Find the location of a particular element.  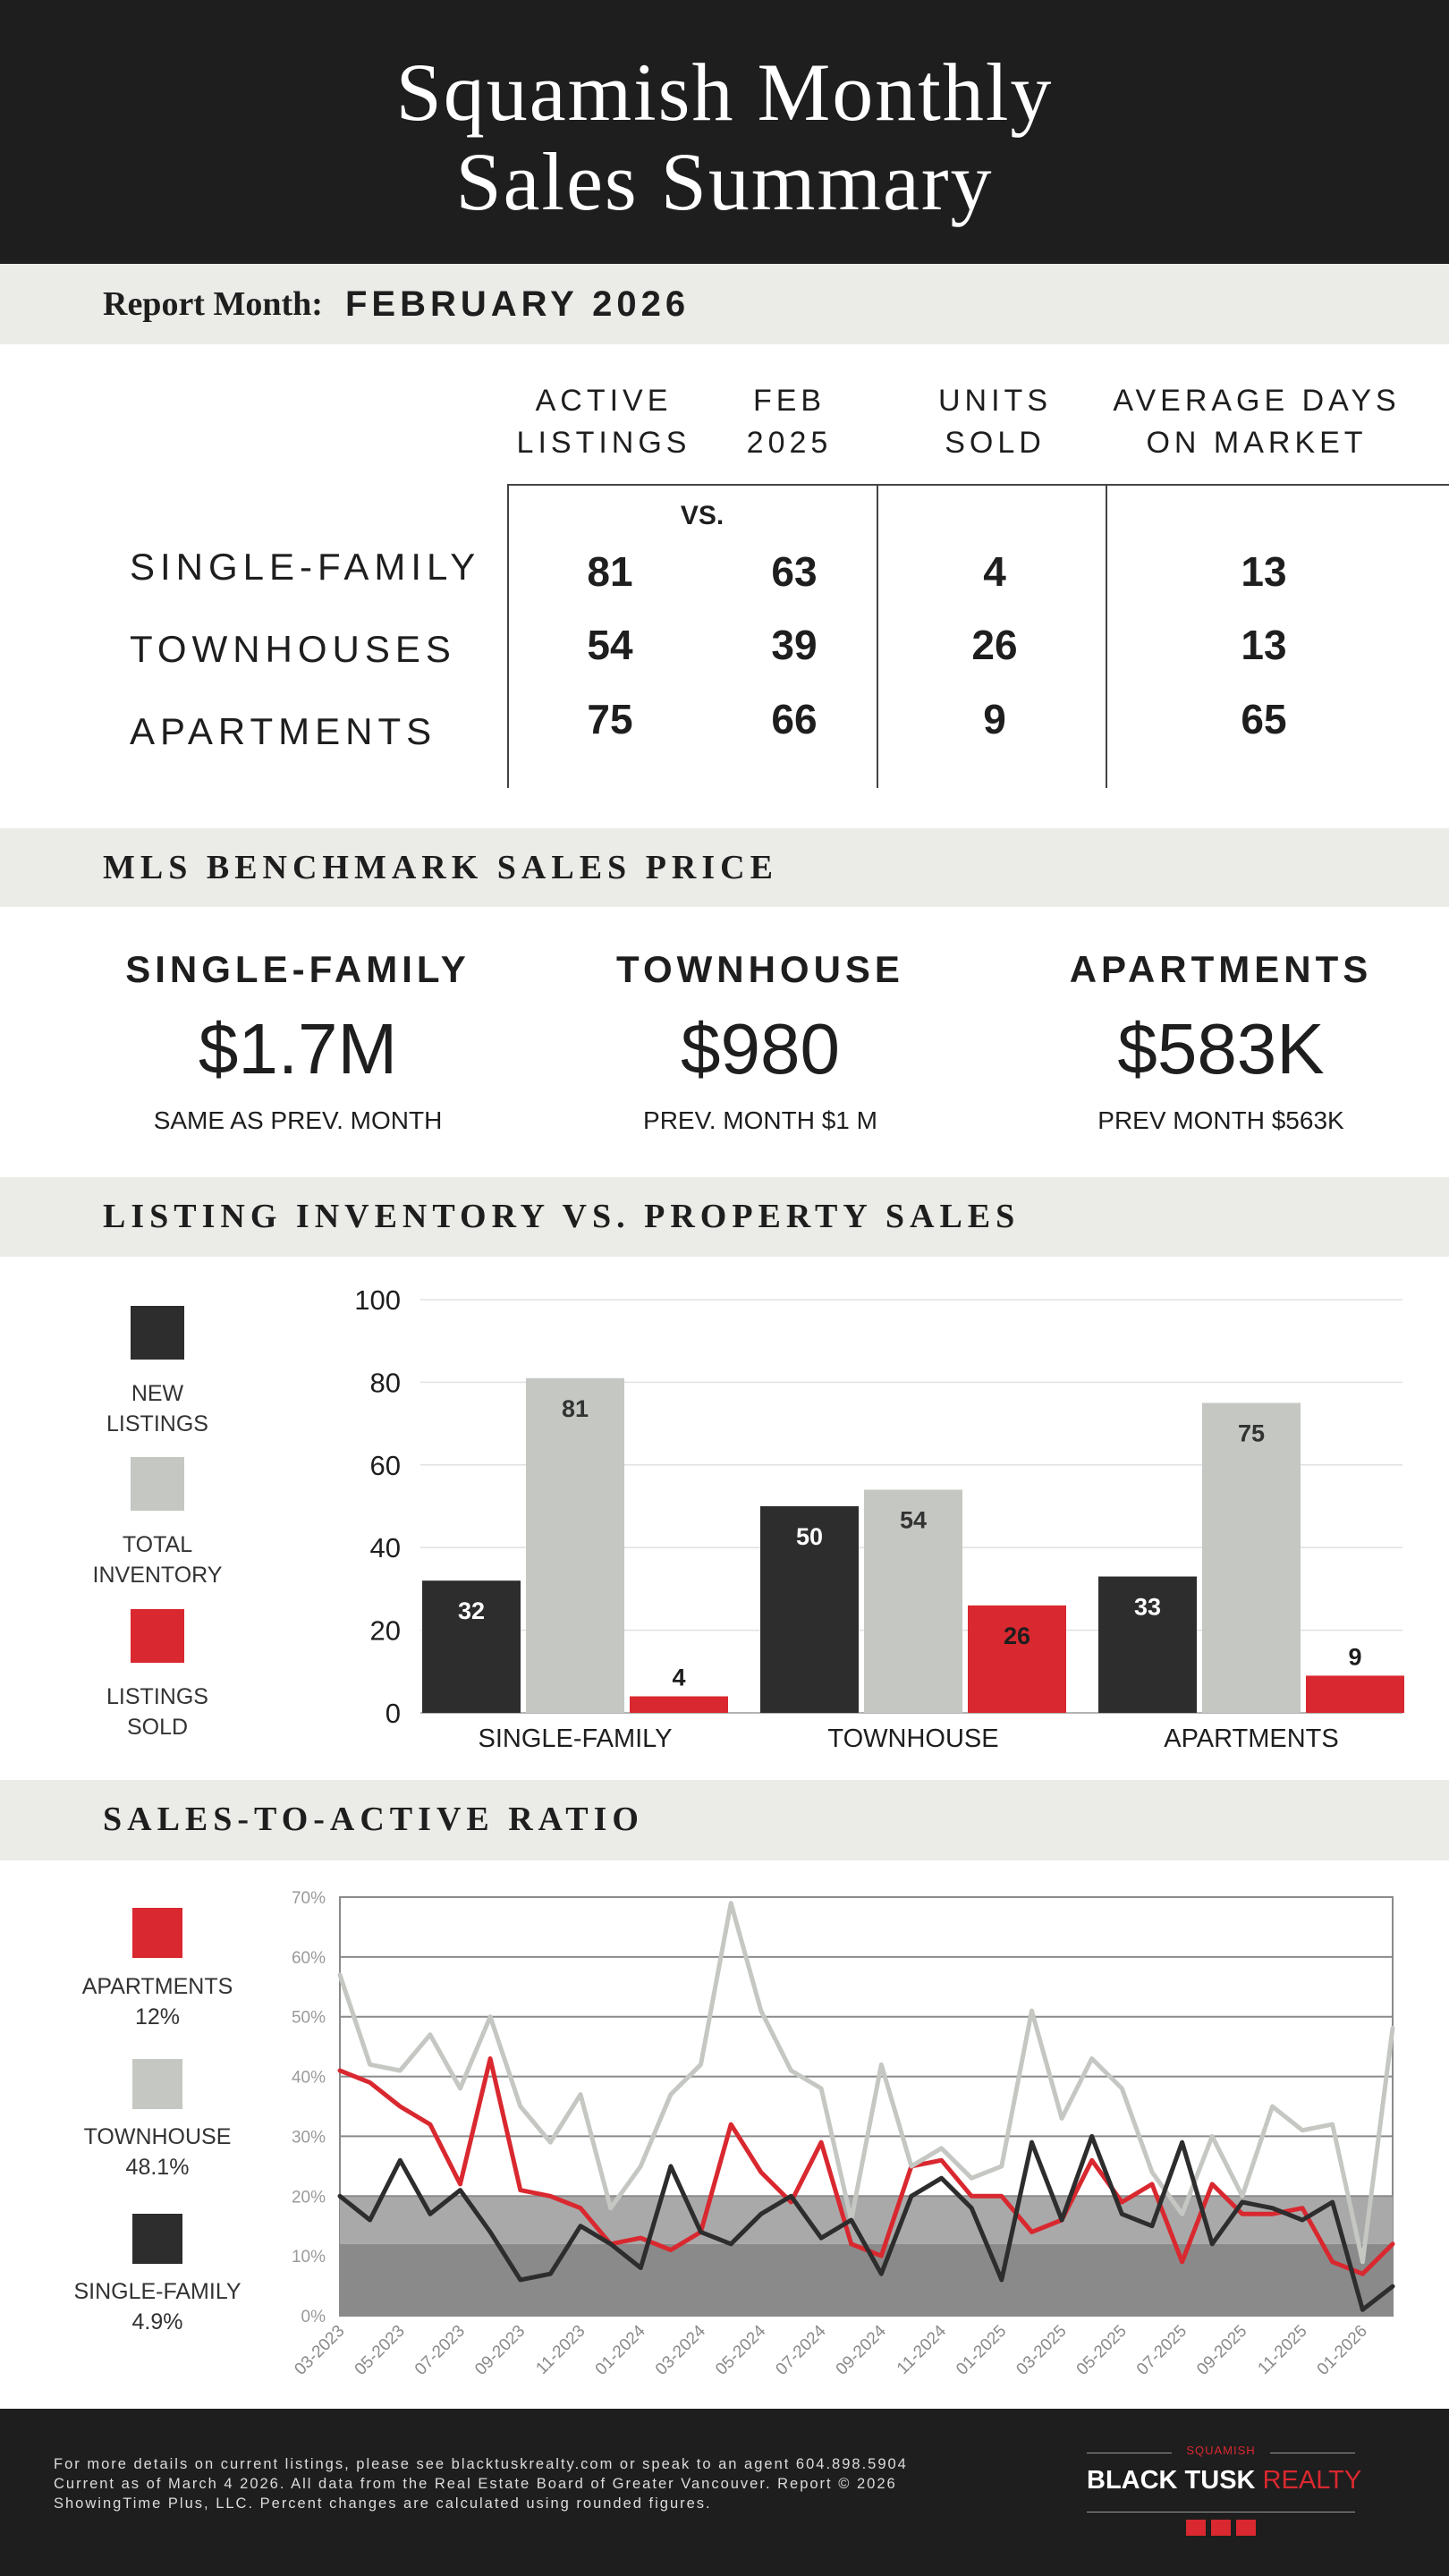

brand-logo: SQUAMISH BLACK TUSK REALTY is located at coordinates (1224, 2494).